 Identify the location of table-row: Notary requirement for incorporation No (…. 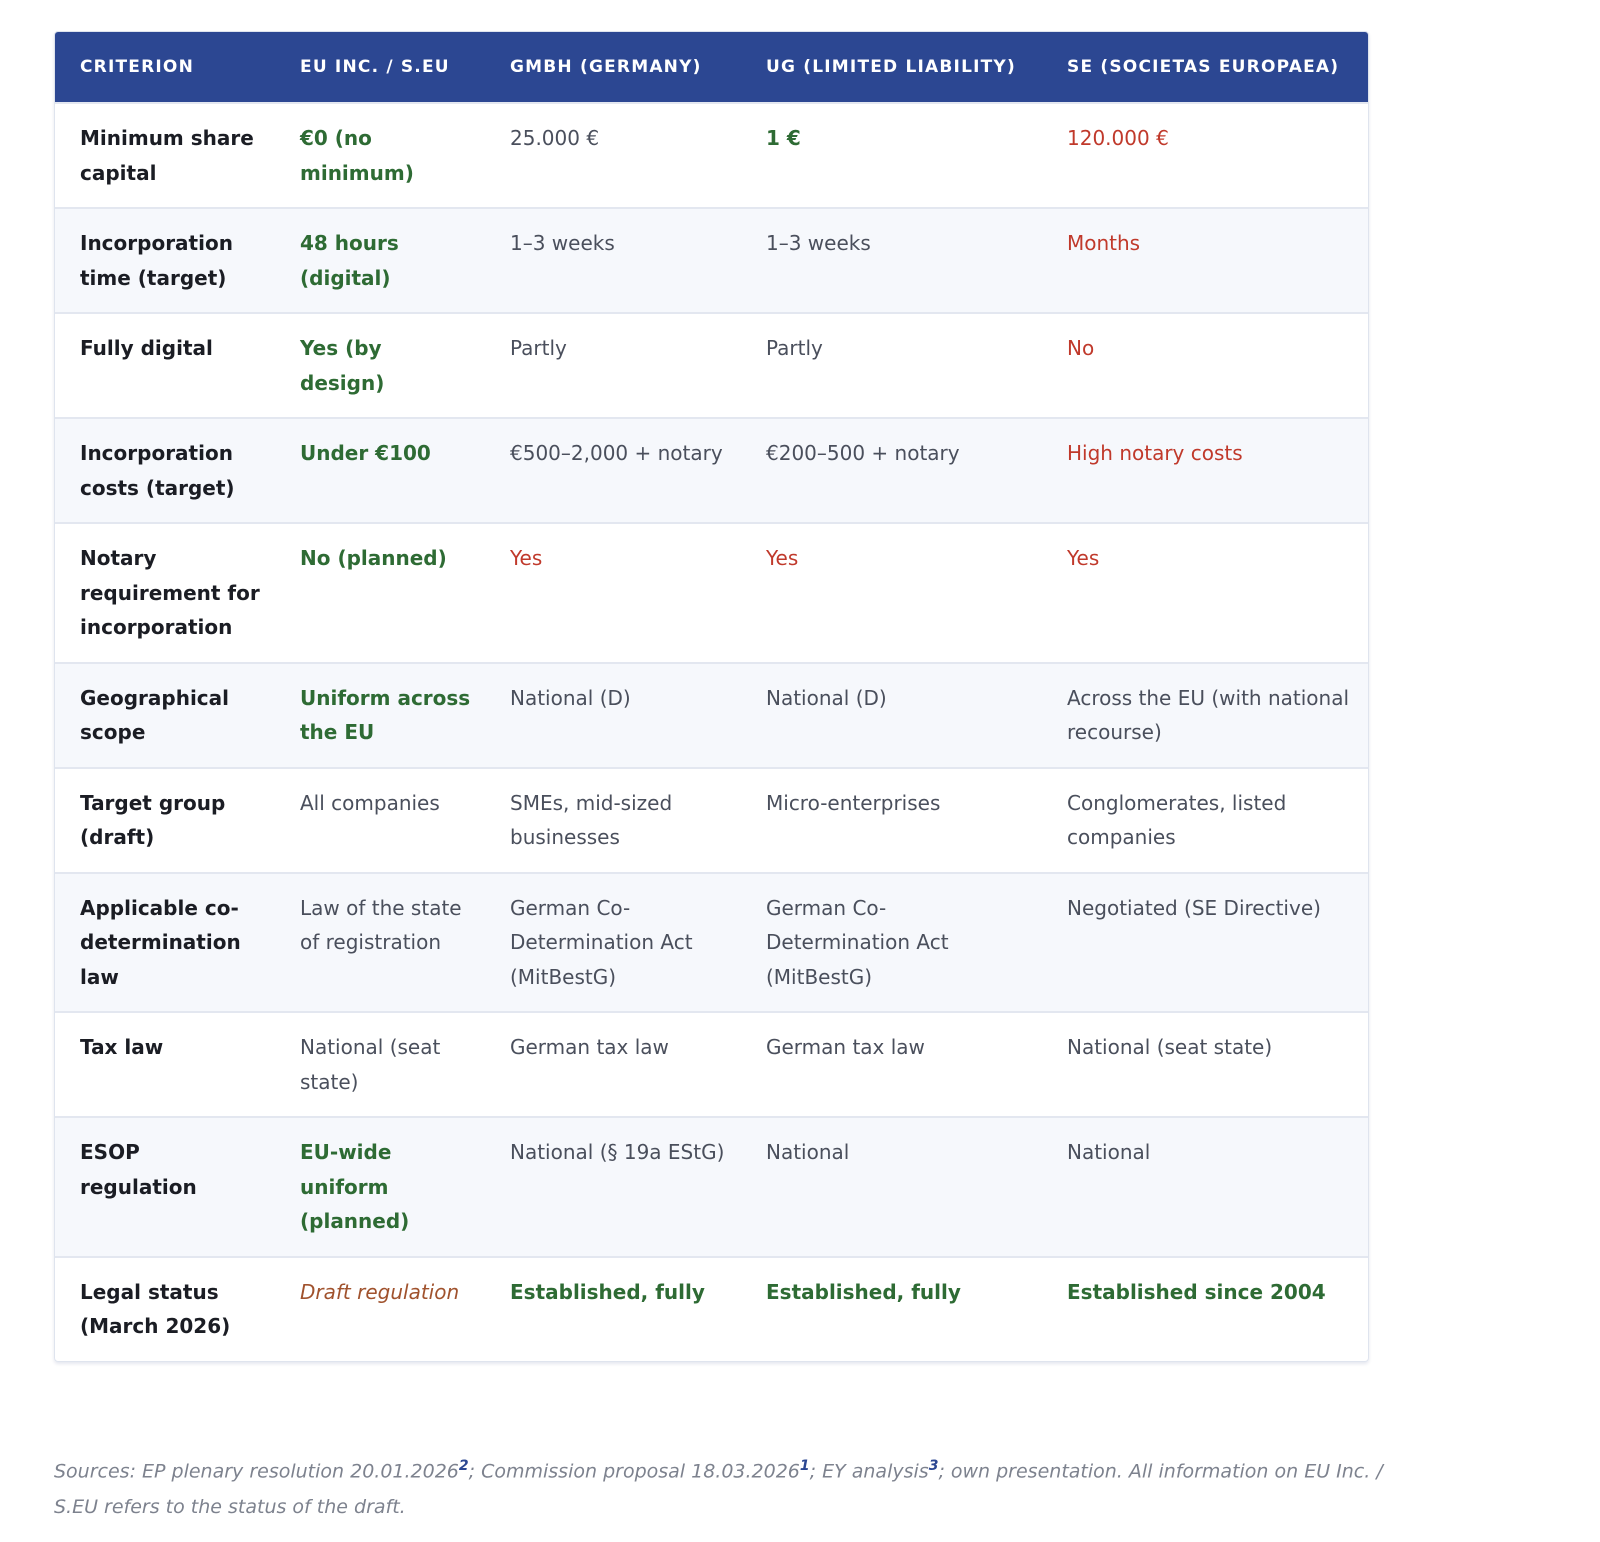
(711, 592).